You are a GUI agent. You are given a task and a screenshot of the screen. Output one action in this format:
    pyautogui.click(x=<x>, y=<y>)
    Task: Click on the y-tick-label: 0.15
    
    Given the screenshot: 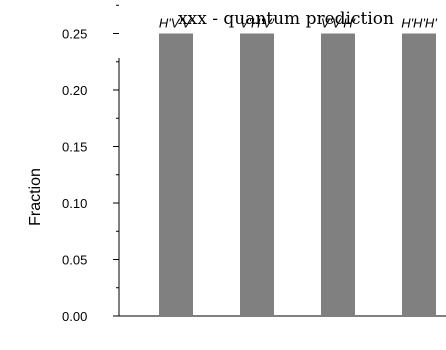 What is the action you would take?
    pyautogui.click(x=74, y=147)
    